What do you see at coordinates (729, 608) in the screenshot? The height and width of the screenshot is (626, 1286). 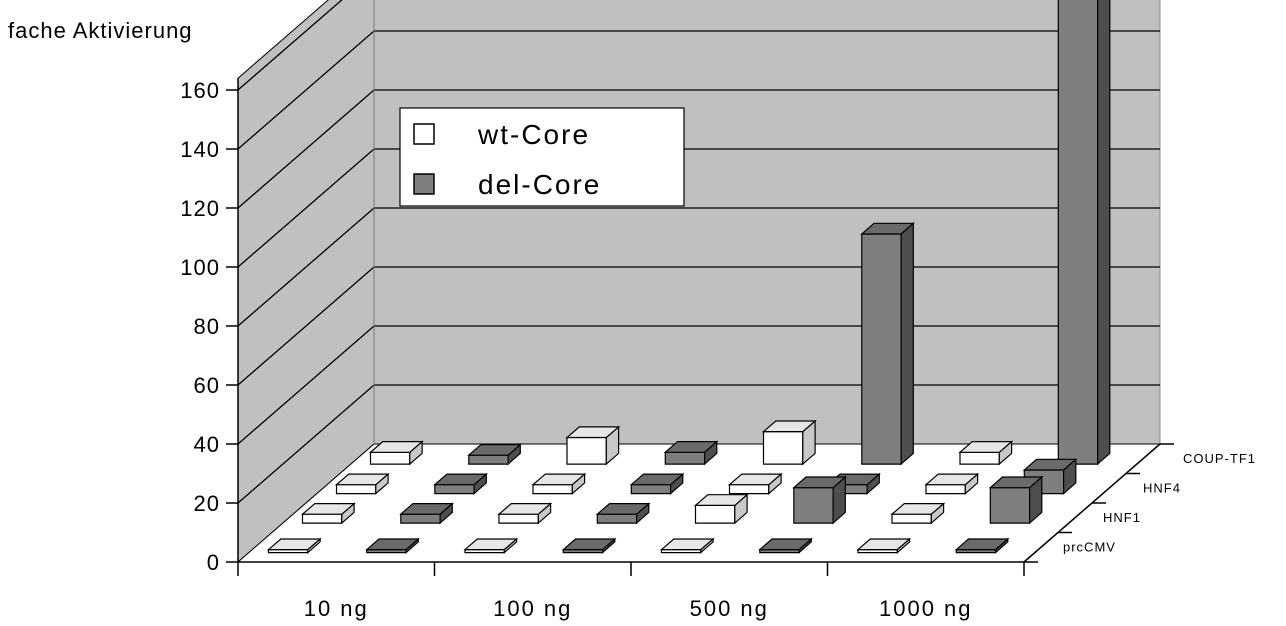 I see `x-tick-label: 500 ng` at bounding box center [729, 608].